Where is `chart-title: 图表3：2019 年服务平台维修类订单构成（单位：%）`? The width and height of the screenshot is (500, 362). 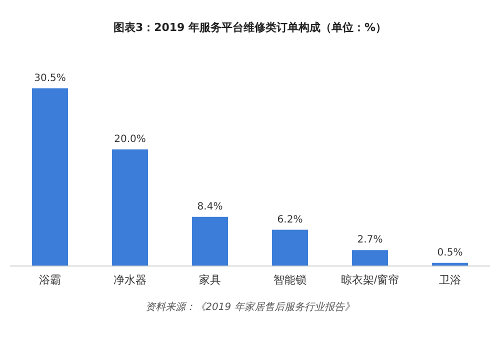
chart-title: 图表3：2019 年服务平台维修类订单构成（单位：%） is located at coordinates (250, 27).